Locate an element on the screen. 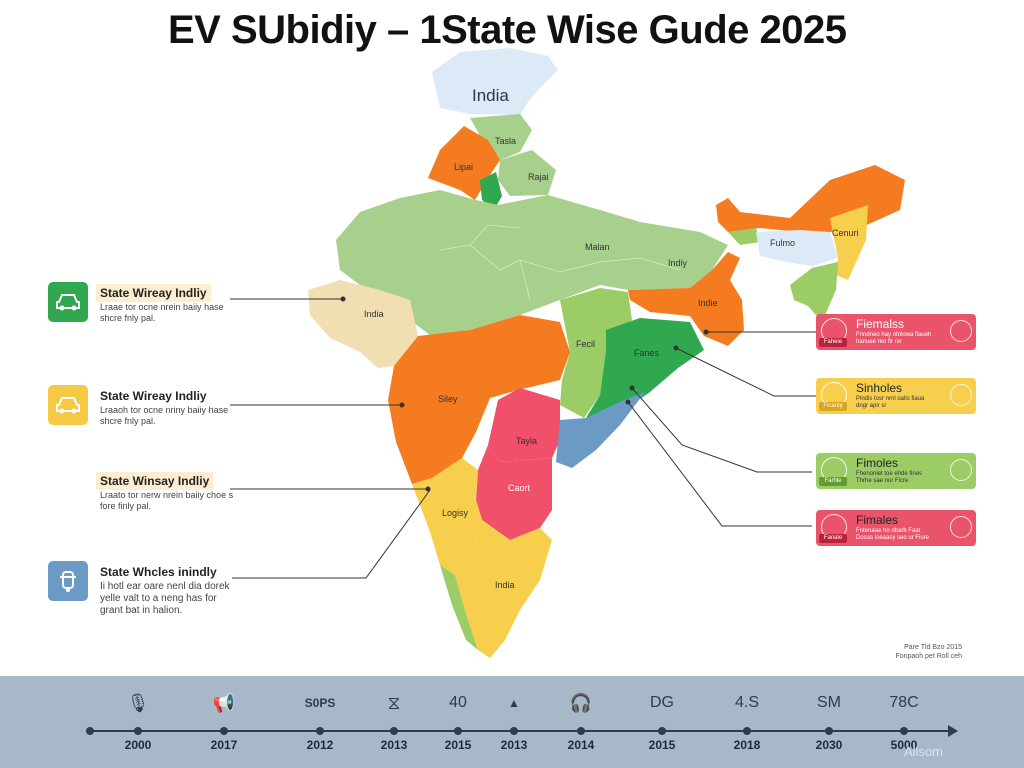 The image size is (1024, 768). map-region-fecil is located at coordinates (596, 353).